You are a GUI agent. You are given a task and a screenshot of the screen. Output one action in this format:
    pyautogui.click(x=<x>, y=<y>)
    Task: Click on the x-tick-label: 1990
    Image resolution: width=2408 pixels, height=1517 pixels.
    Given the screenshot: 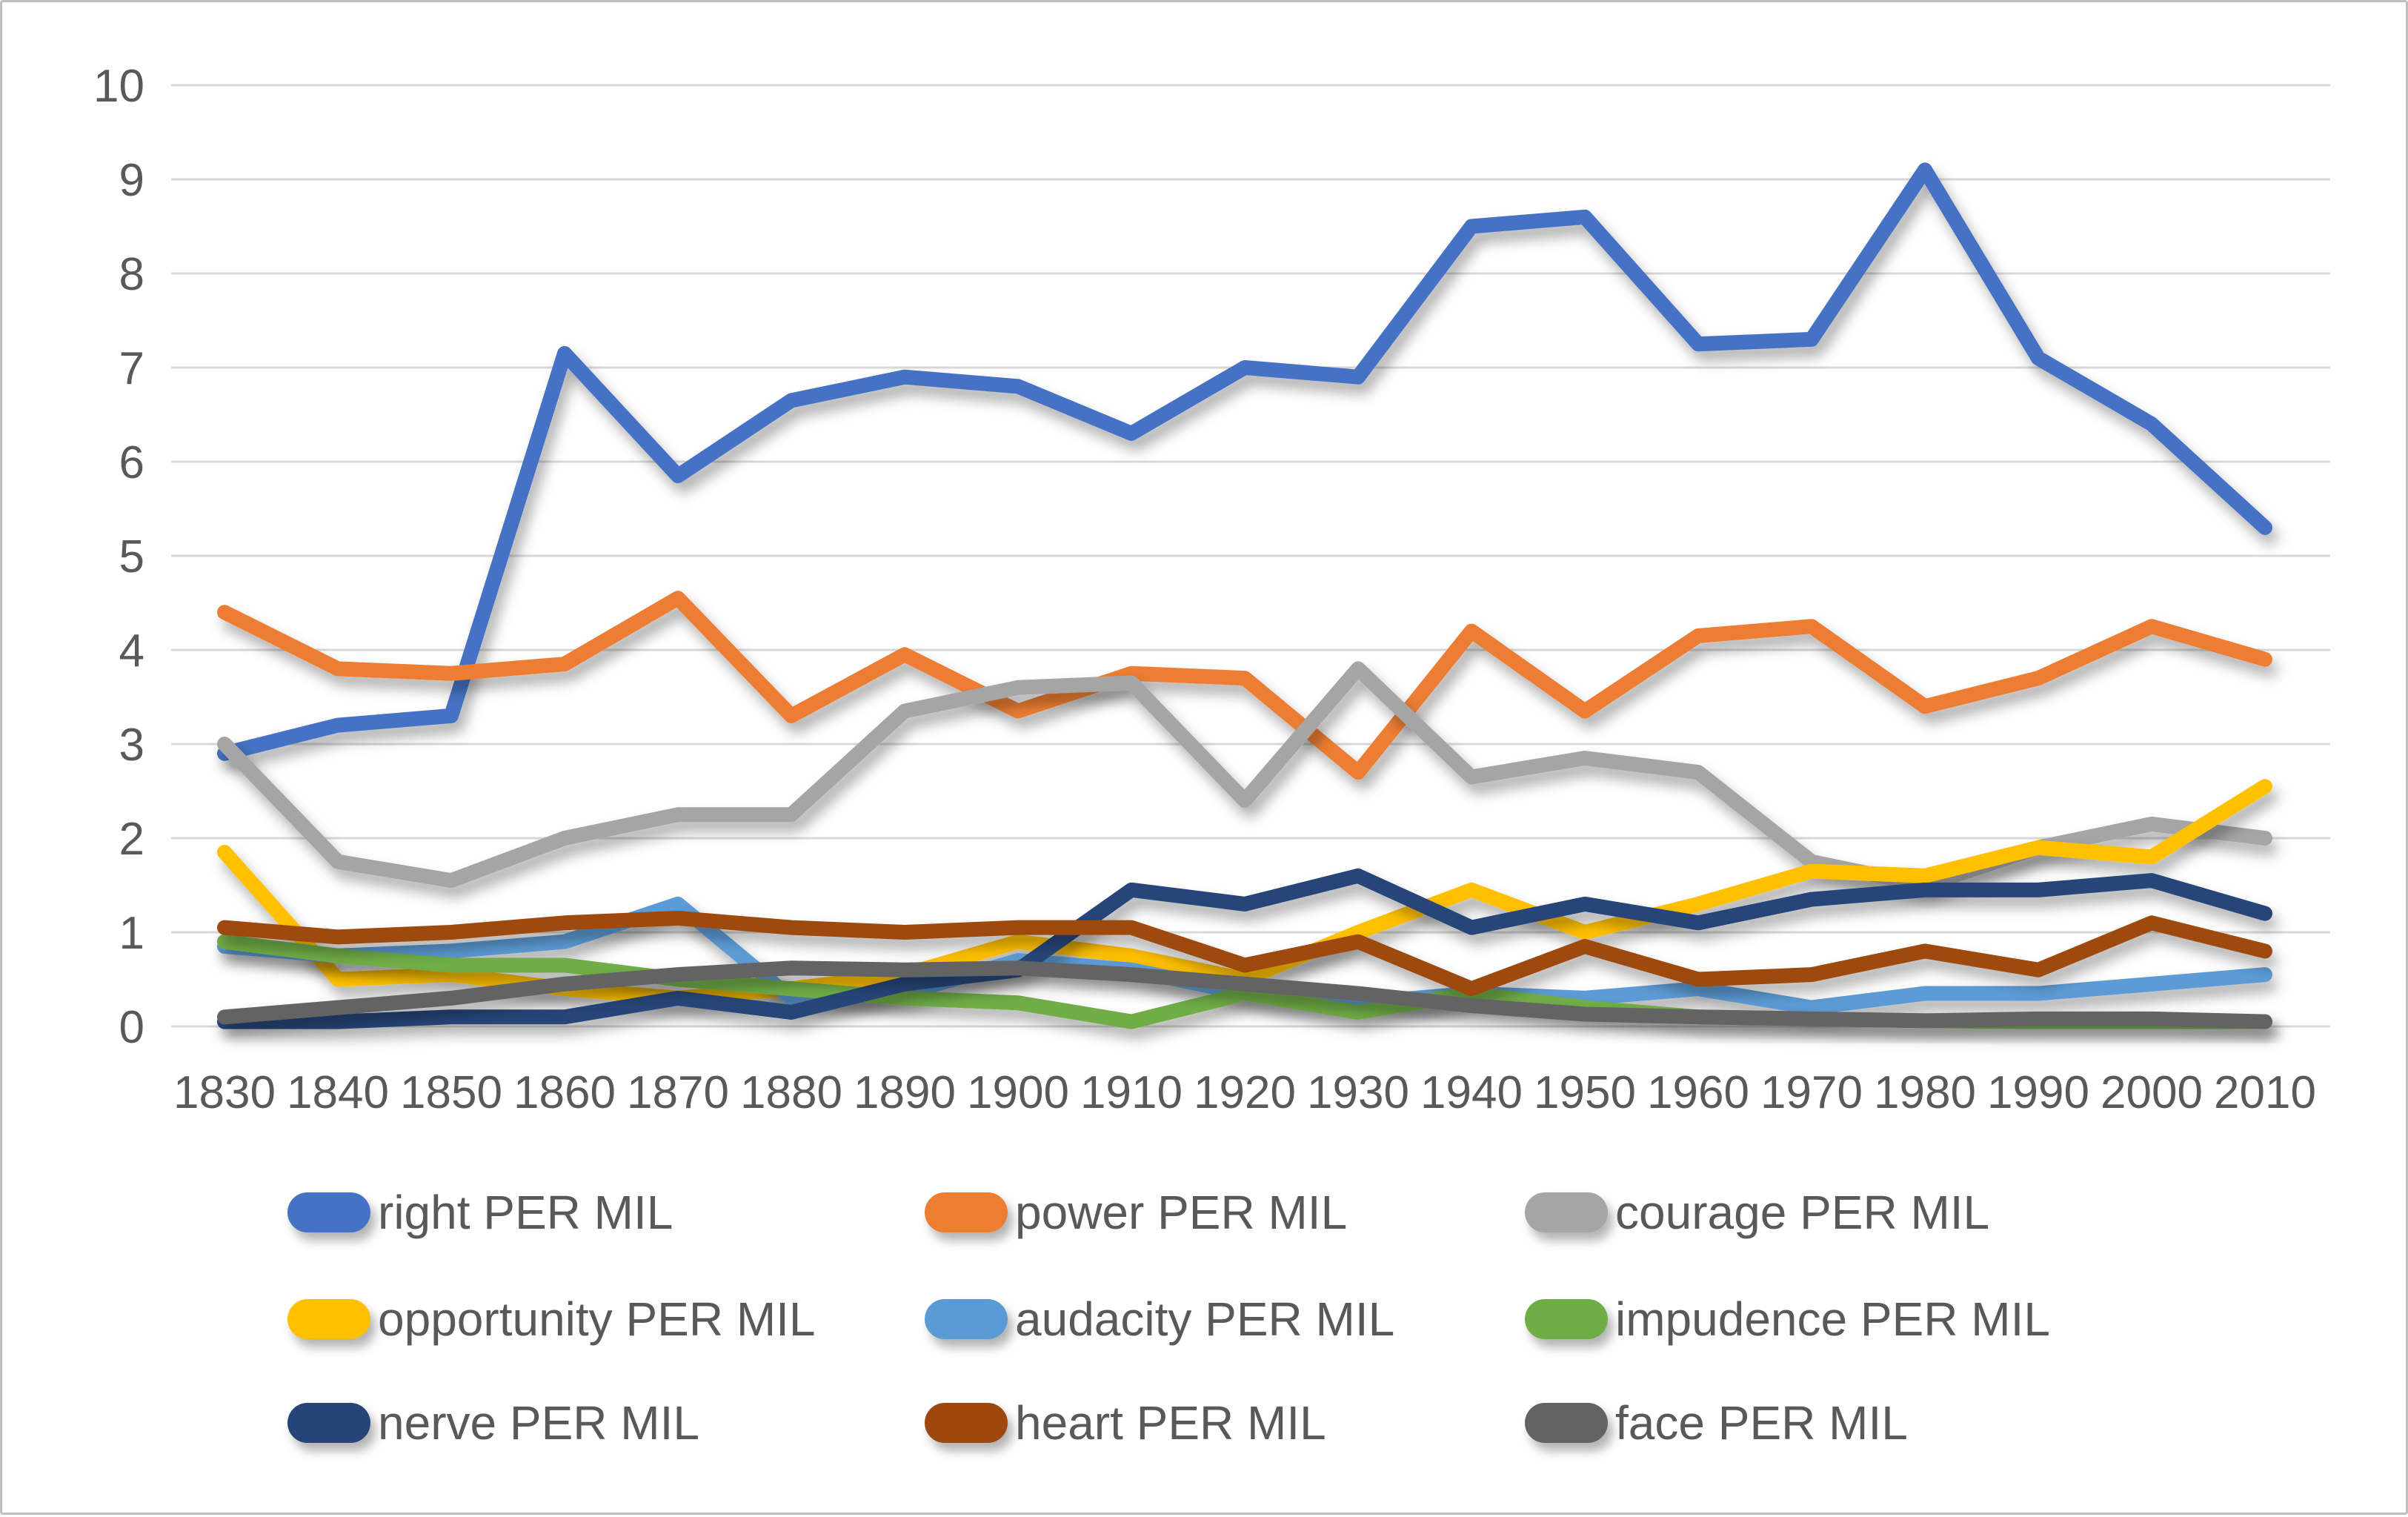 What is the action you would take?
    pyautogui.click(x=2038, y=1092)
    